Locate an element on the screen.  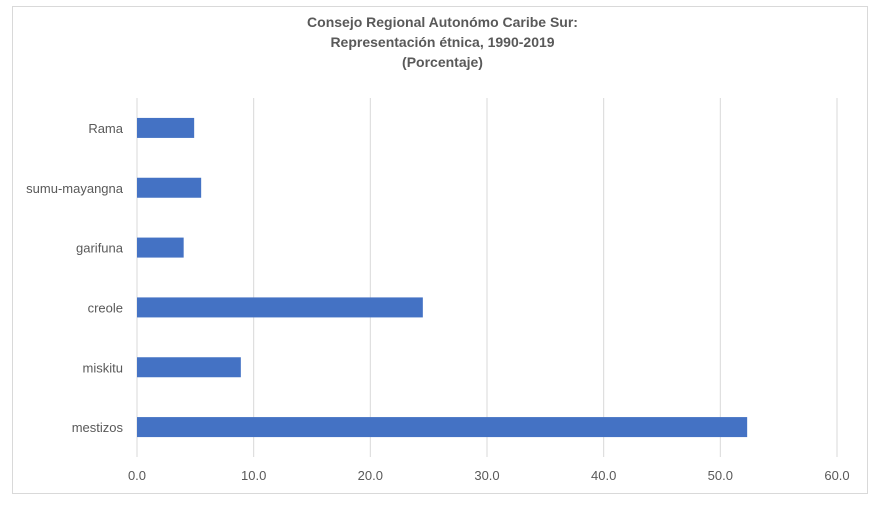
x-tick-label: 0.0 is located at coordinates (137, 475).